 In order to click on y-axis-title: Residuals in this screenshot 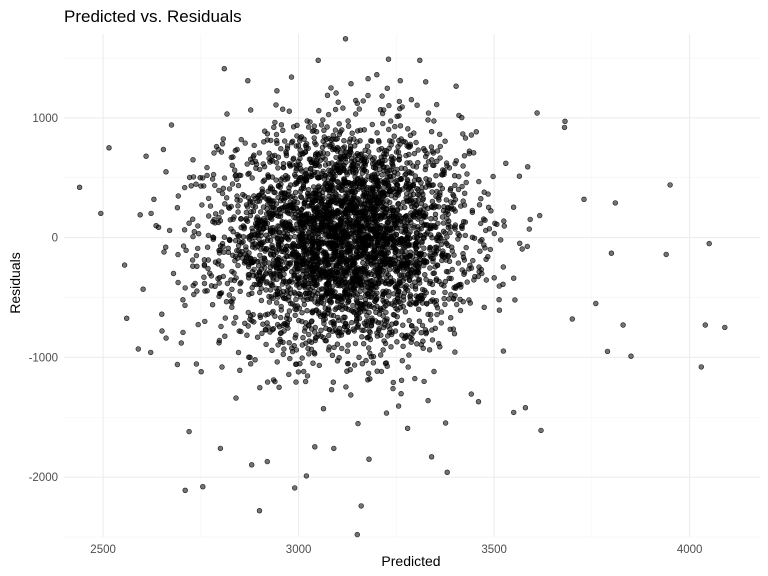, I will do `click(15, 282)`.